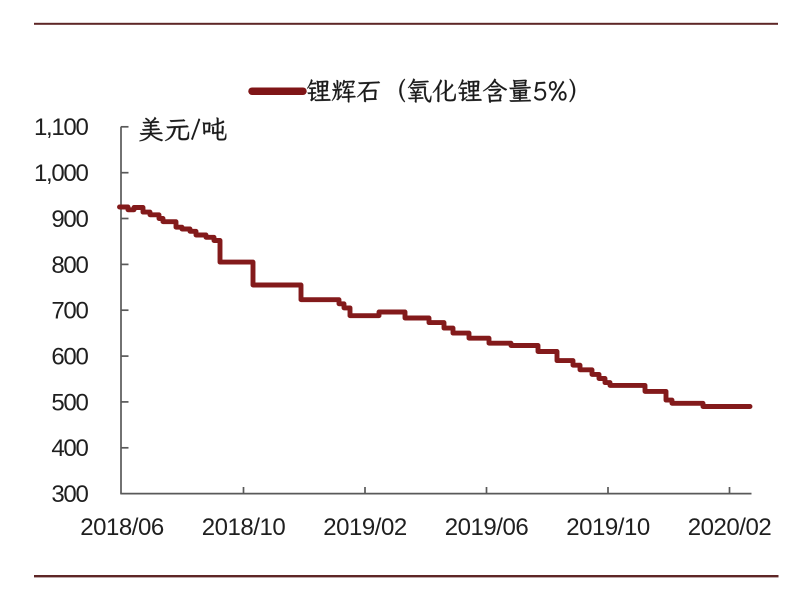 This screenshot has height=594, width=800. What do you see at coordinates (69, 219) in the screenshot?
I see `svg-text: 900` at bounding box center [69, 219].